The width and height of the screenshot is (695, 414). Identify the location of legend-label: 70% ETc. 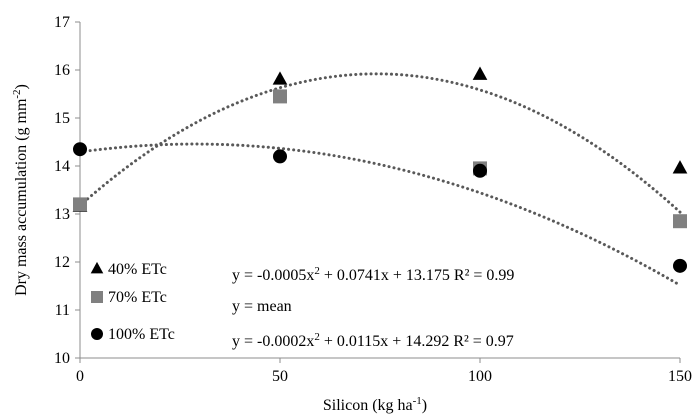
(137, 297).